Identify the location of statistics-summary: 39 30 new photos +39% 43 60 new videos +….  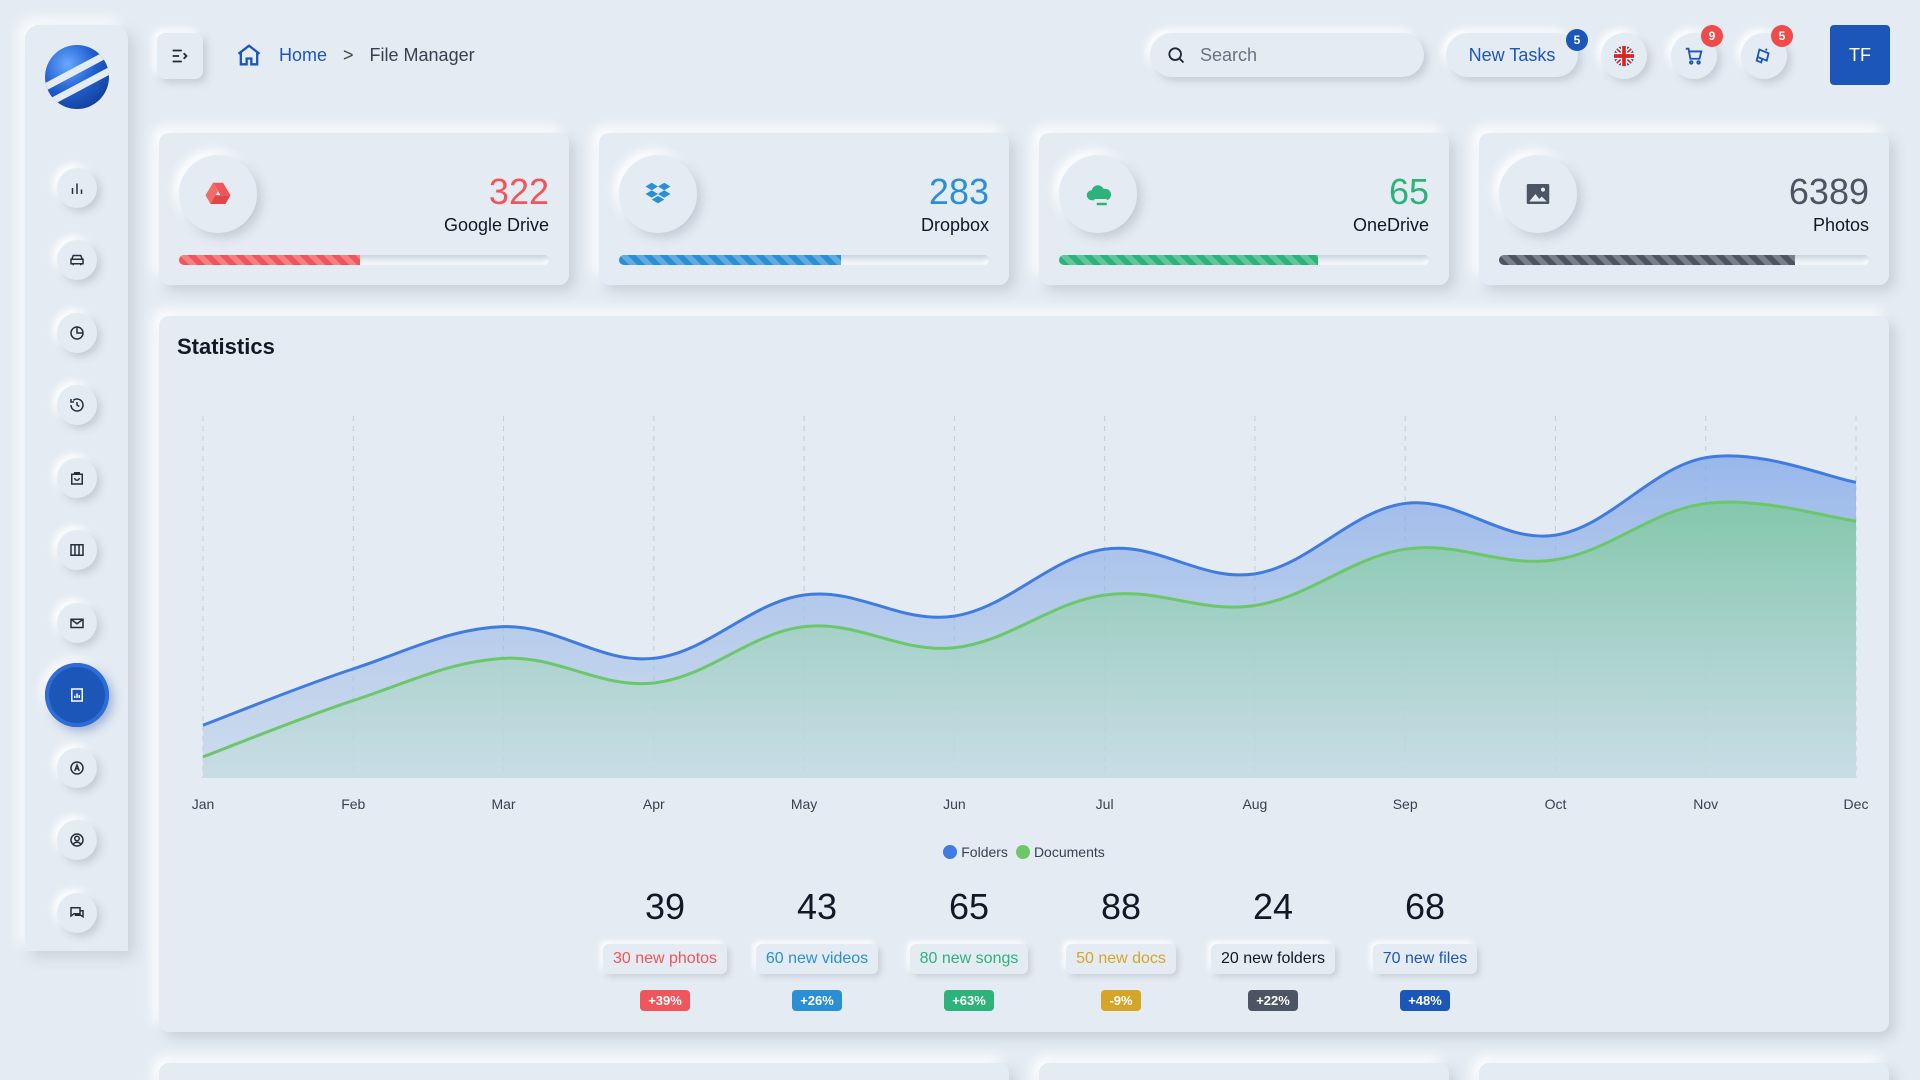
(1045, 948).